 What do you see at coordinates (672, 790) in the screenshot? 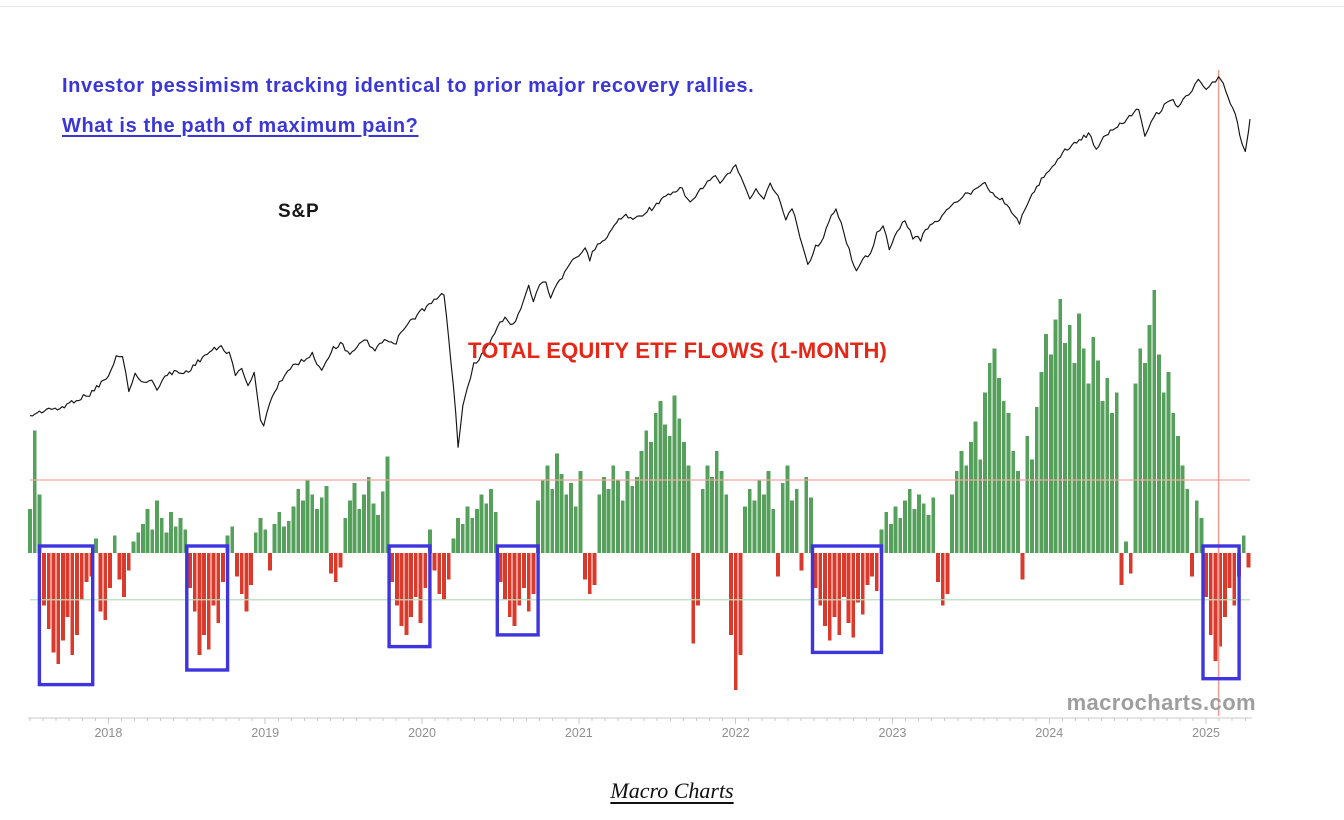
I see `figure-caption: Macro Charts` at bounding box center [672, 790].